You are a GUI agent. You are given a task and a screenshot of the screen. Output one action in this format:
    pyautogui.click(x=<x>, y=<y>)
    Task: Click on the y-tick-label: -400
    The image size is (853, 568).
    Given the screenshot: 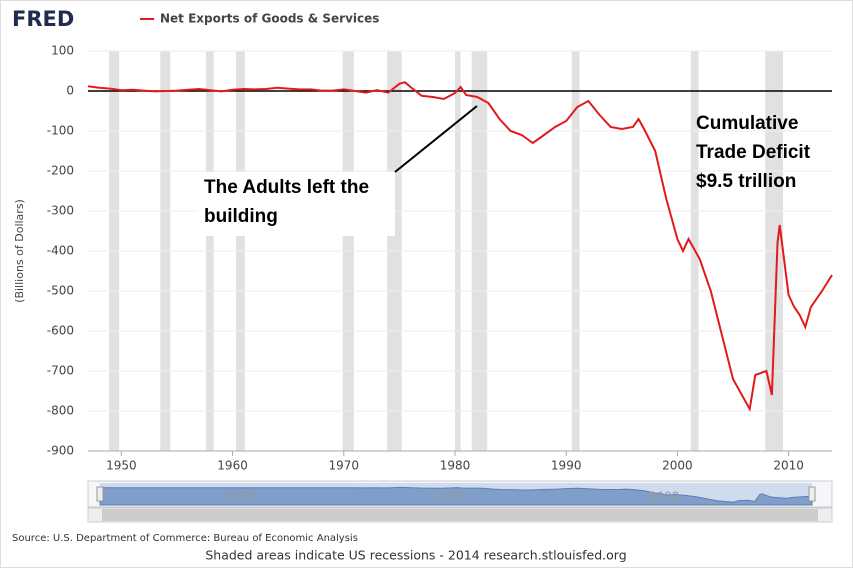 What is the action you would take?
    pyautogui.click(x=60, y=251)
    